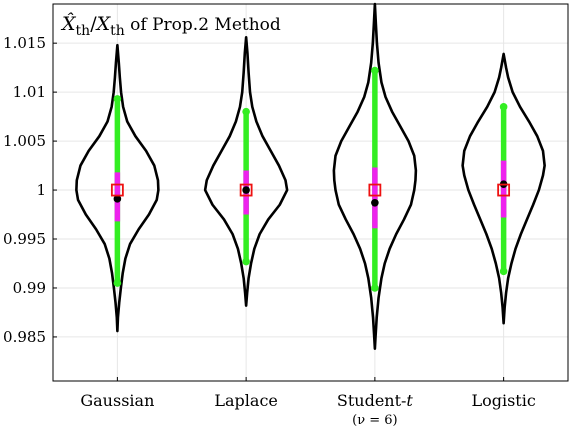 The width and height of the screenshot is (574, 428). Describe the element at coordinates (29, 288) in the screenshot. I see `y-tick-label-1: 0.99` at that location.